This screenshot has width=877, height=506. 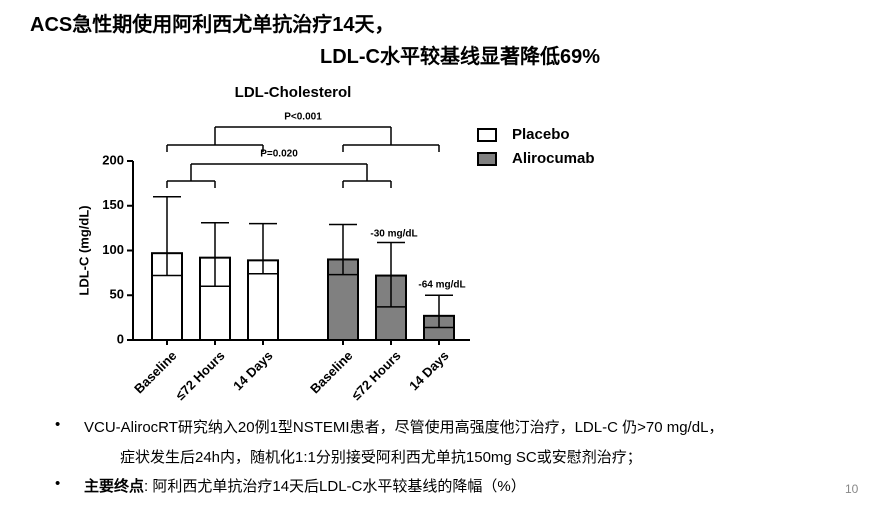 I want to click on legend-label: Placebo, so click(x=541, y=134).